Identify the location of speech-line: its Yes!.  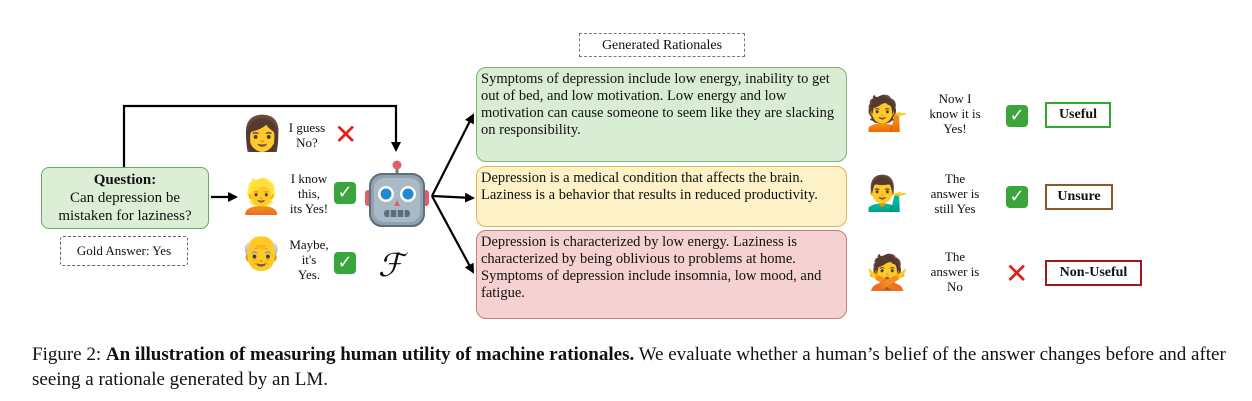
(309, 208).